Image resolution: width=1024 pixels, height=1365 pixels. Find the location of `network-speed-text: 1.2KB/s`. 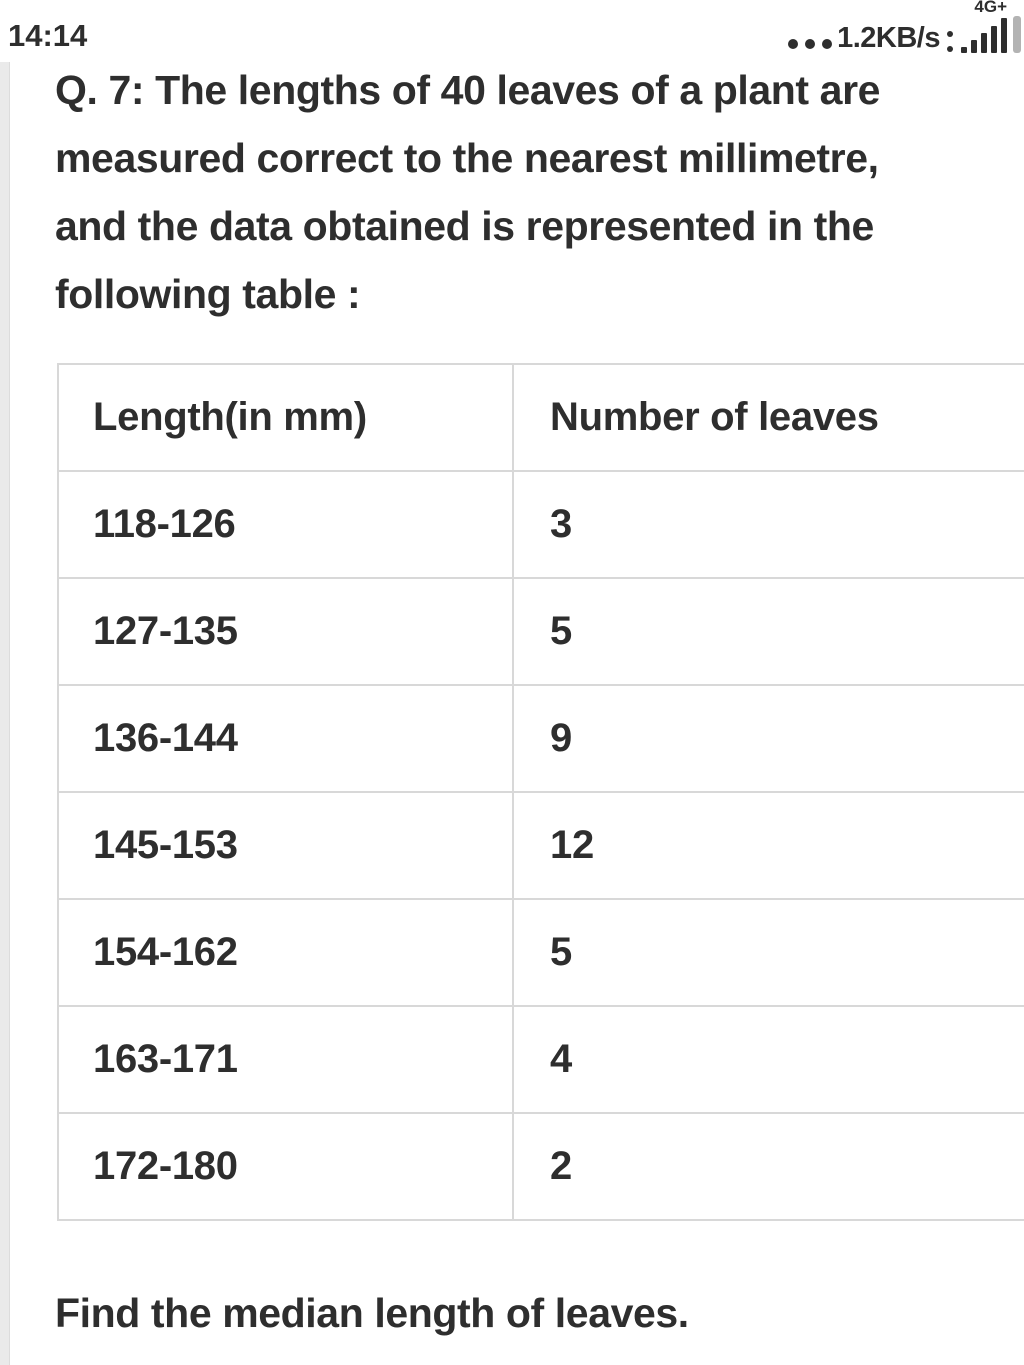

network-speed-text: 1.2KB/s is located at coordinates (888, 38).